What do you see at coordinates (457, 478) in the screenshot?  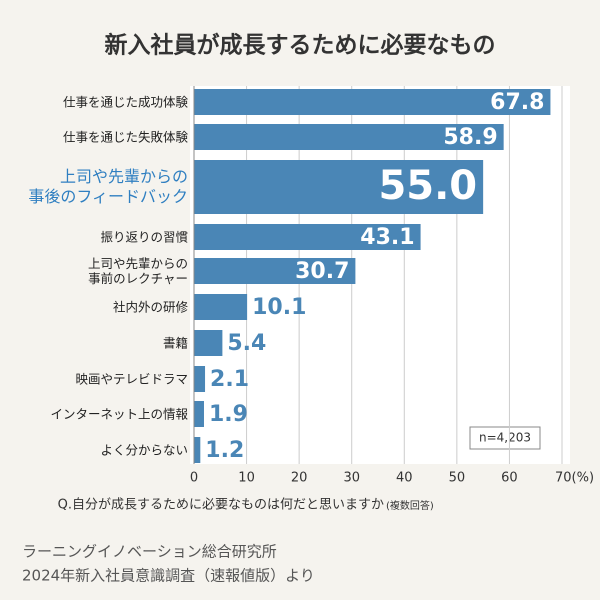 I see `x-tick-label: 50` at bounding box center [457, 478].